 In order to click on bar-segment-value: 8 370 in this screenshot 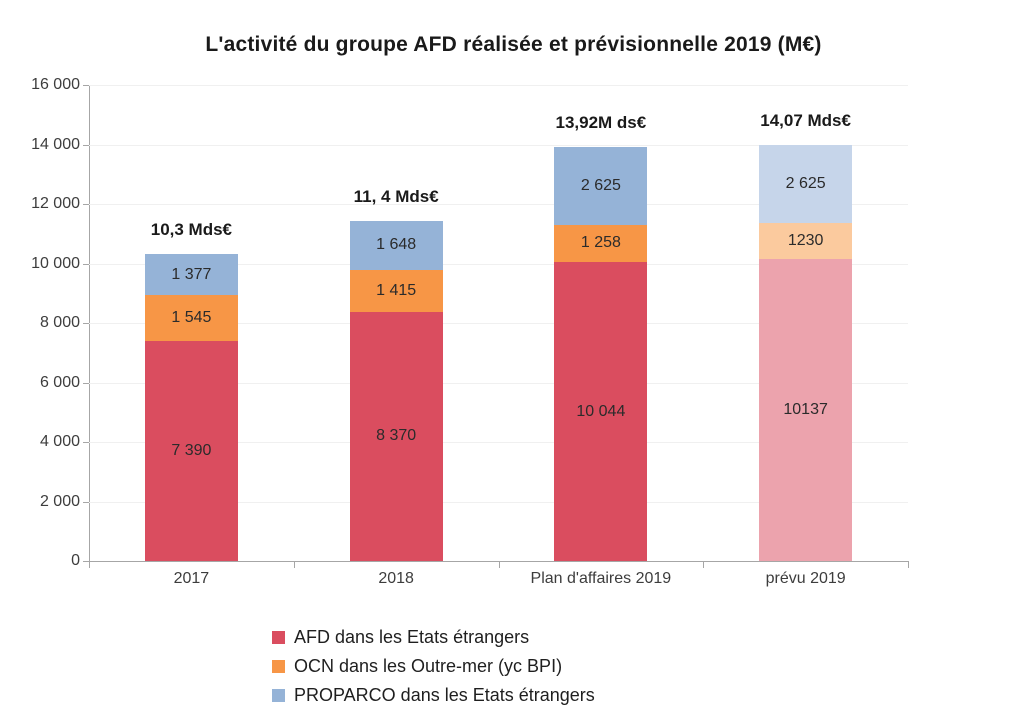, I will do `click(396, 436)`.